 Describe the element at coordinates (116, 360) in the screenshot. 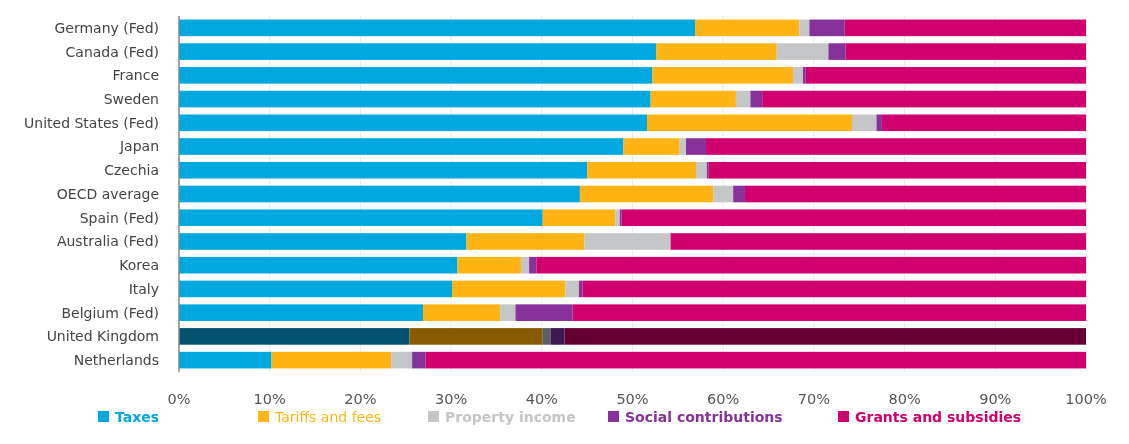

I see `y-tick-label: Netherlands` at that location.